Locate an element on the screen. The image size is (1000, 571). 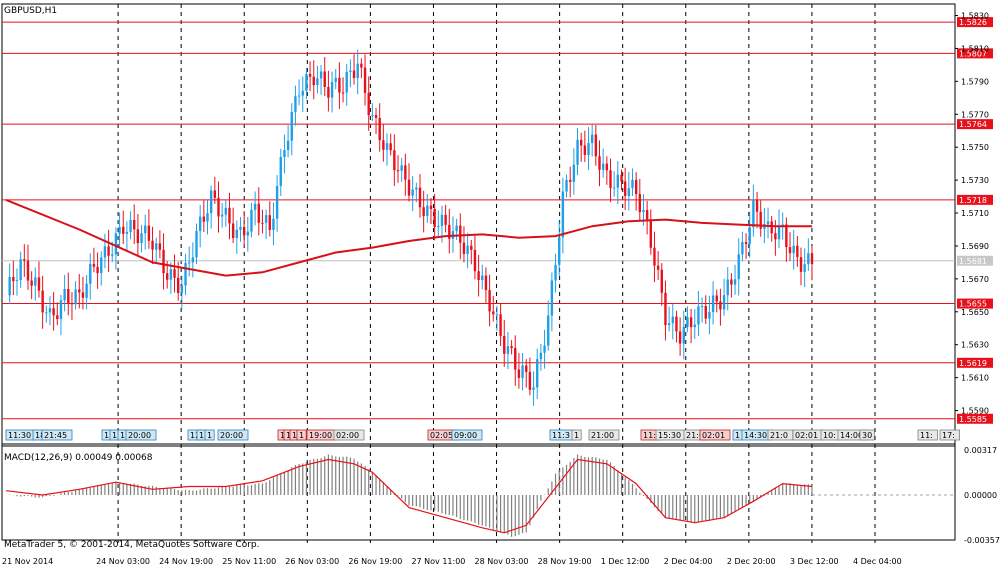
level-price-label: 1.5585 is located at coordinates (973, 419).